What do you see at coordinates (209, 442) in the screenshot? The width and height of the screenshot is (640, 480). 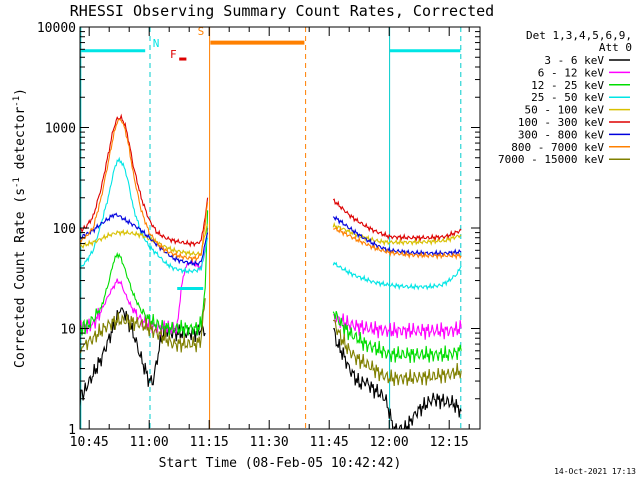 I see `x-tick-label-2: 11:15` at bounding box center [209, 442].